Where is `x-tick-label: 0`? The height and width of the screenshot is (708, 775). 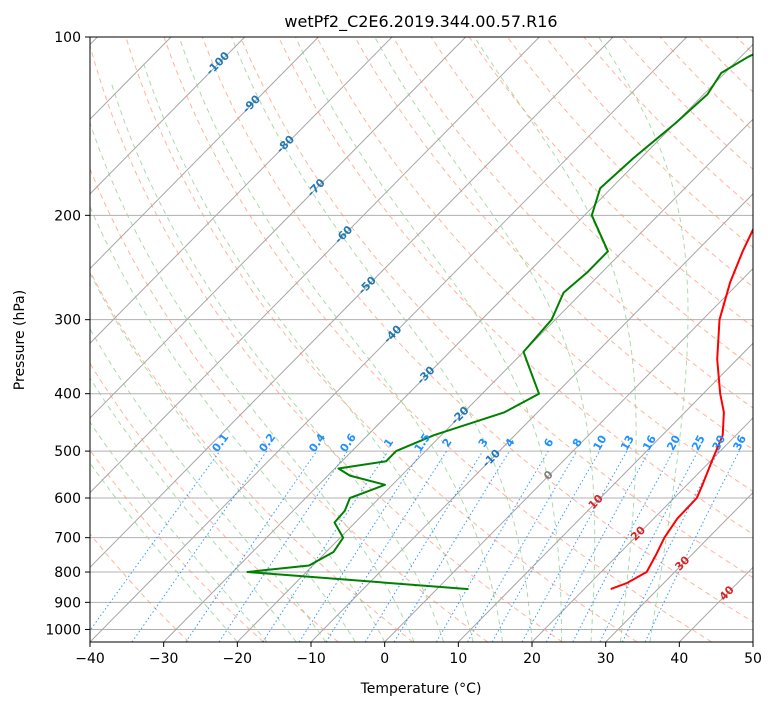 x-tick-label: 0 is located at coordinates (384, 659).